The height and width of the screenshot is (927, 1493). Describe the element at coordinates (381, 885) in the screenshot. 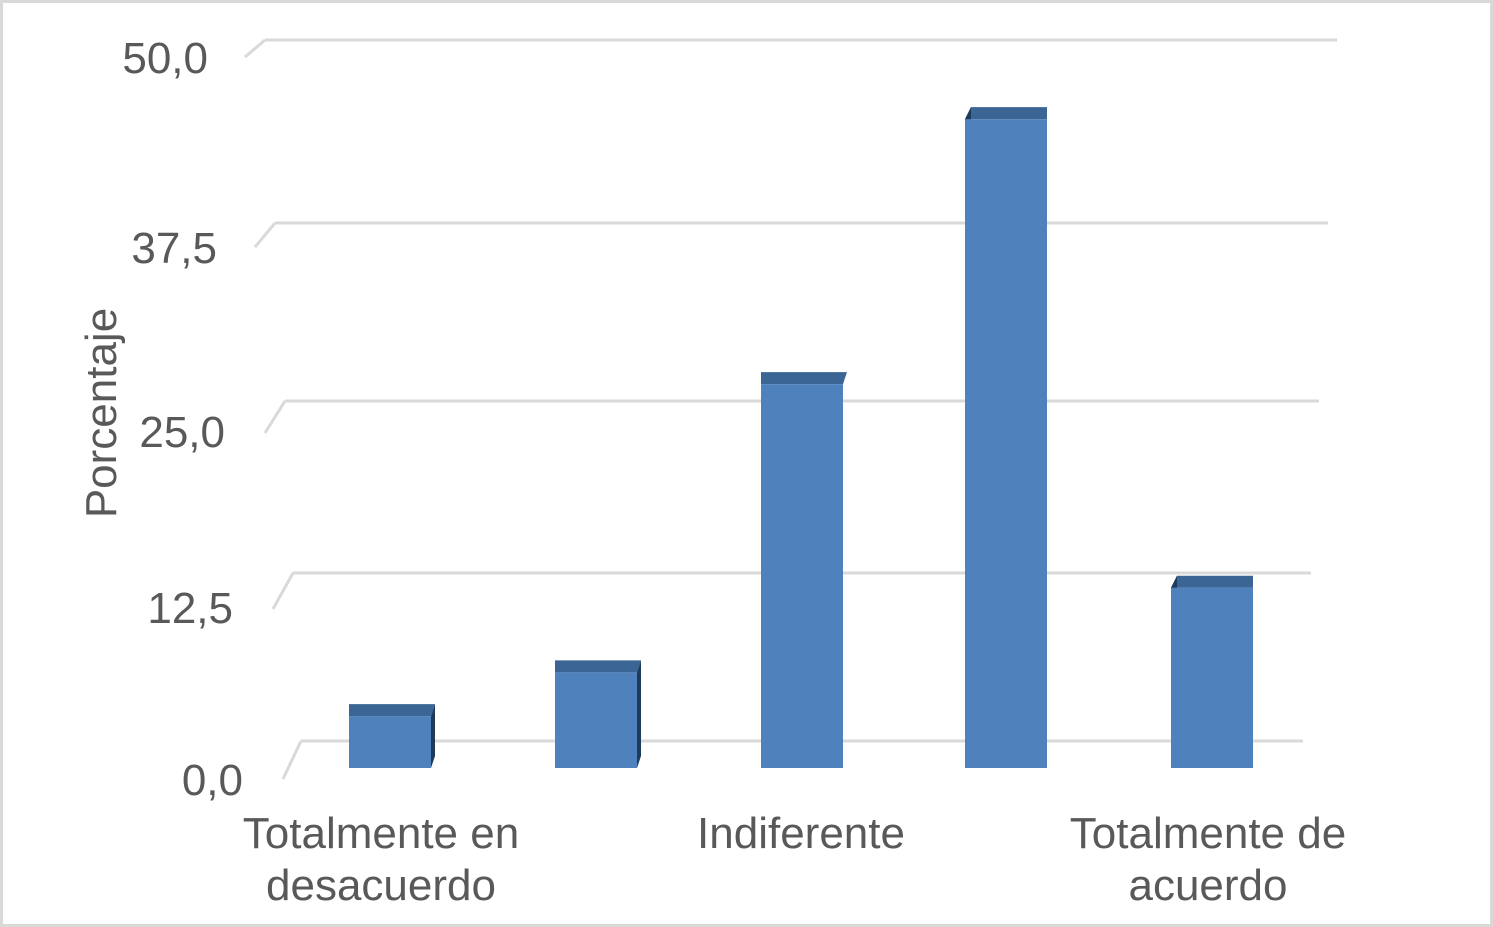

I see `x-category-label: desacuerdo` at that location.